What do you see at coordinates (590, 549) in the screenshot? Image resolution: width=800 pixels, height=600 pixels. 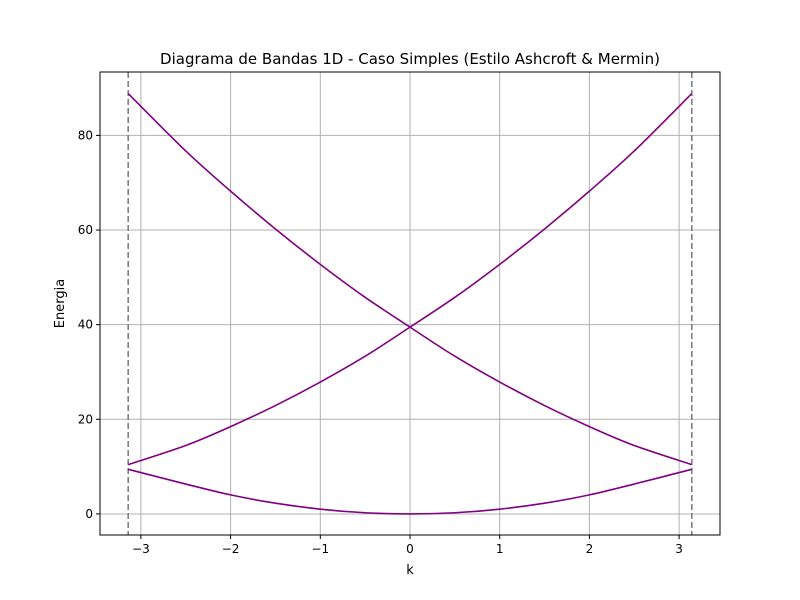 I see `x-tick-label: 2` at bounding box center [590, 549].